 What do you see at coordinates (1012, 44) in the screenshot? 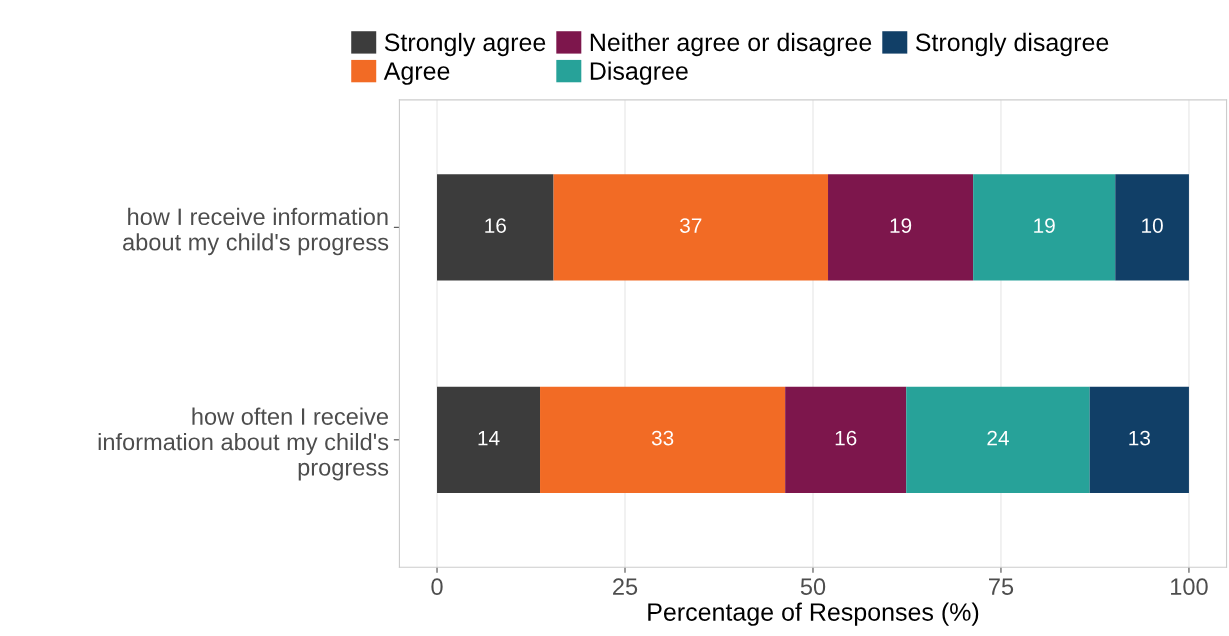
I see `legend-label: Strongly disagree` at bounding box center [1012, 44].